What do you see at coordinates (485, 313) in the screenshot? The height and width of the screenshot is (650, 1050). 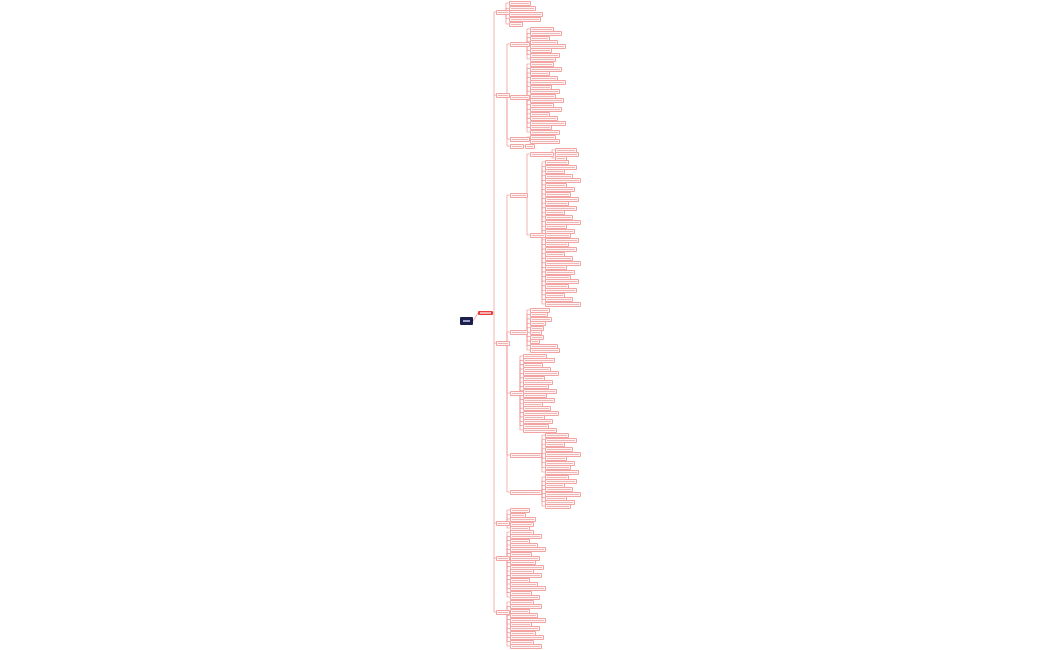 I see `mindmap-center-topic` at bounding box center [485, 313].